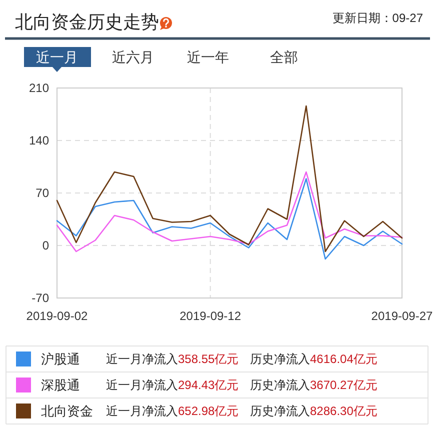  What do you see at coordinates (314, 411) in the screenshot?
I see `annotation: 历史净流入8286.30亿元` at bounding box center [314, 411].